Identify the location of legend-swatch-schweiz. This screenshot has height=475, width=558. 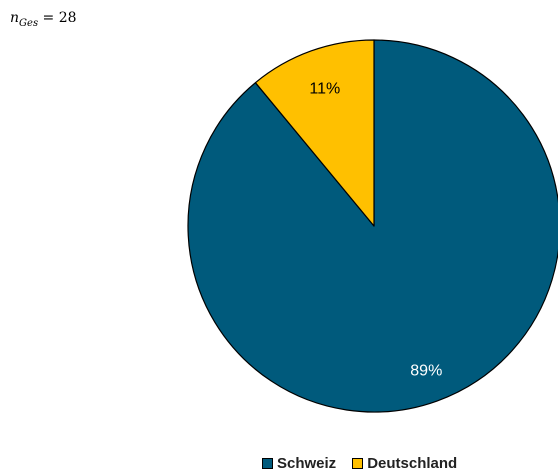
(267, 463).